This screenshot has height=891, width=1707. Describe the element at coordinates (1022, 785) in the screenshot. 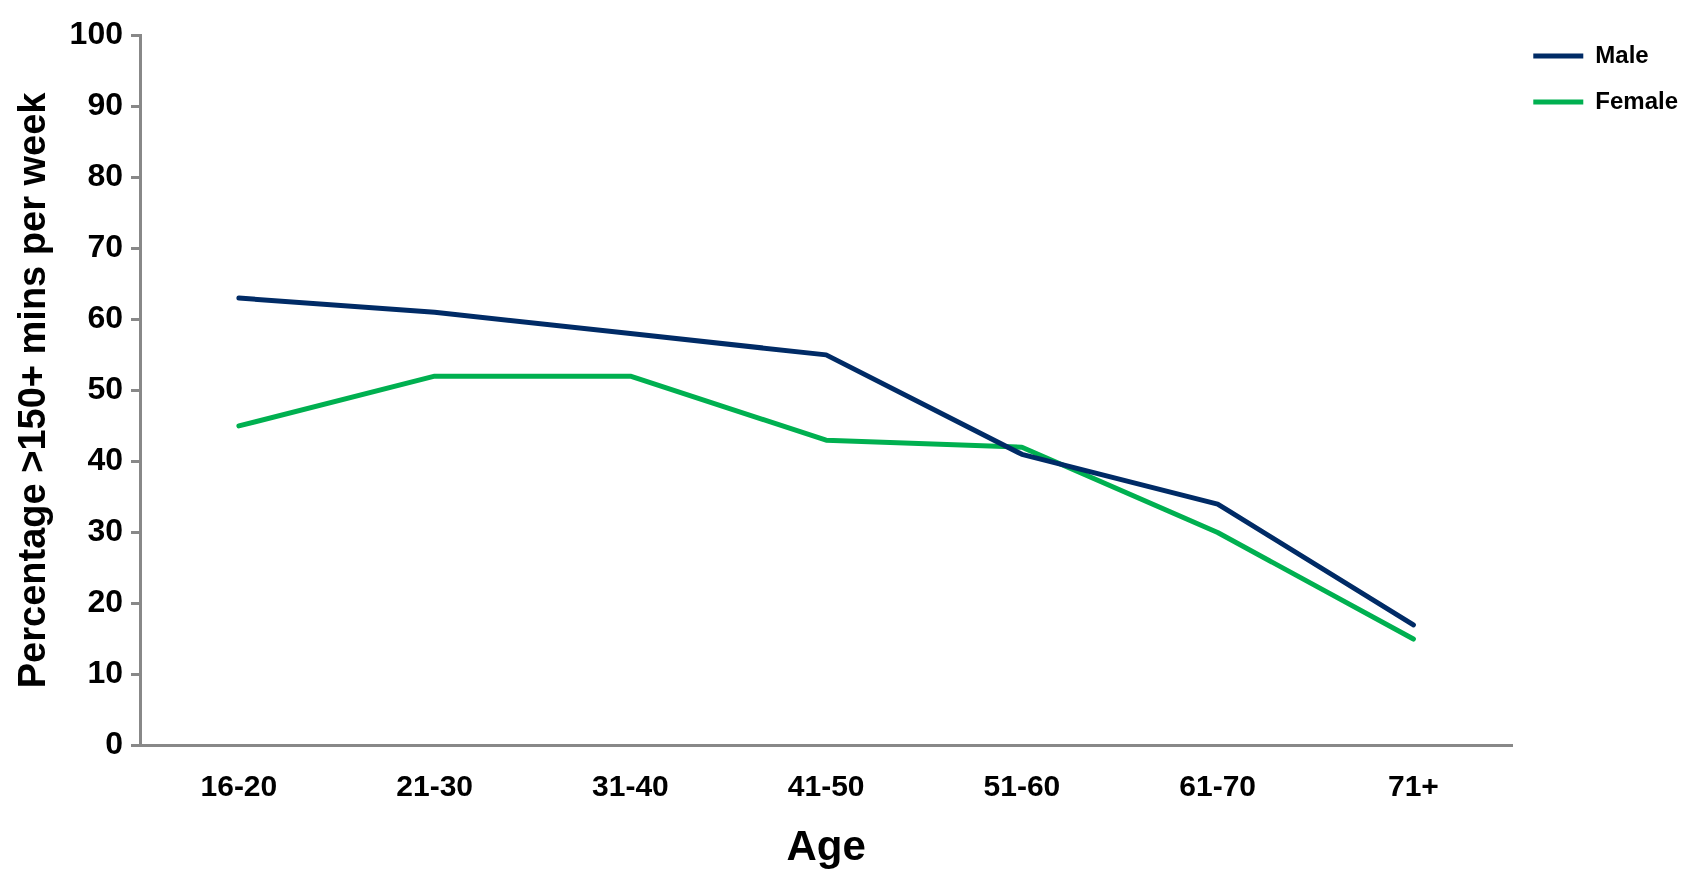

I see `x-tick-label: 51-60` at that location.